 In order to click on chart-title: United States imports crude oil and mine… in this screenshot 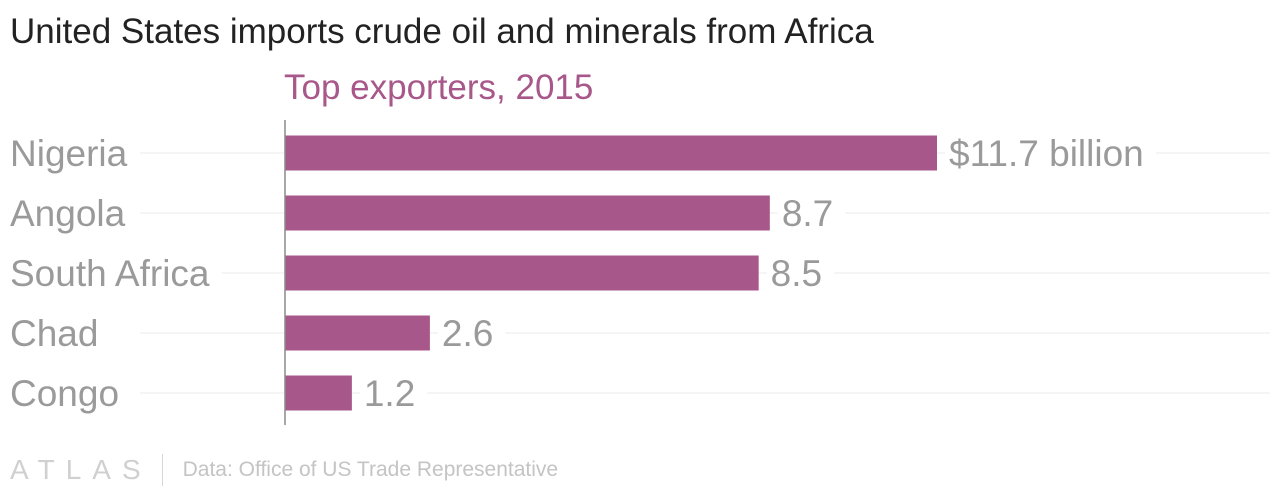, I will do `click(442, 31)`.